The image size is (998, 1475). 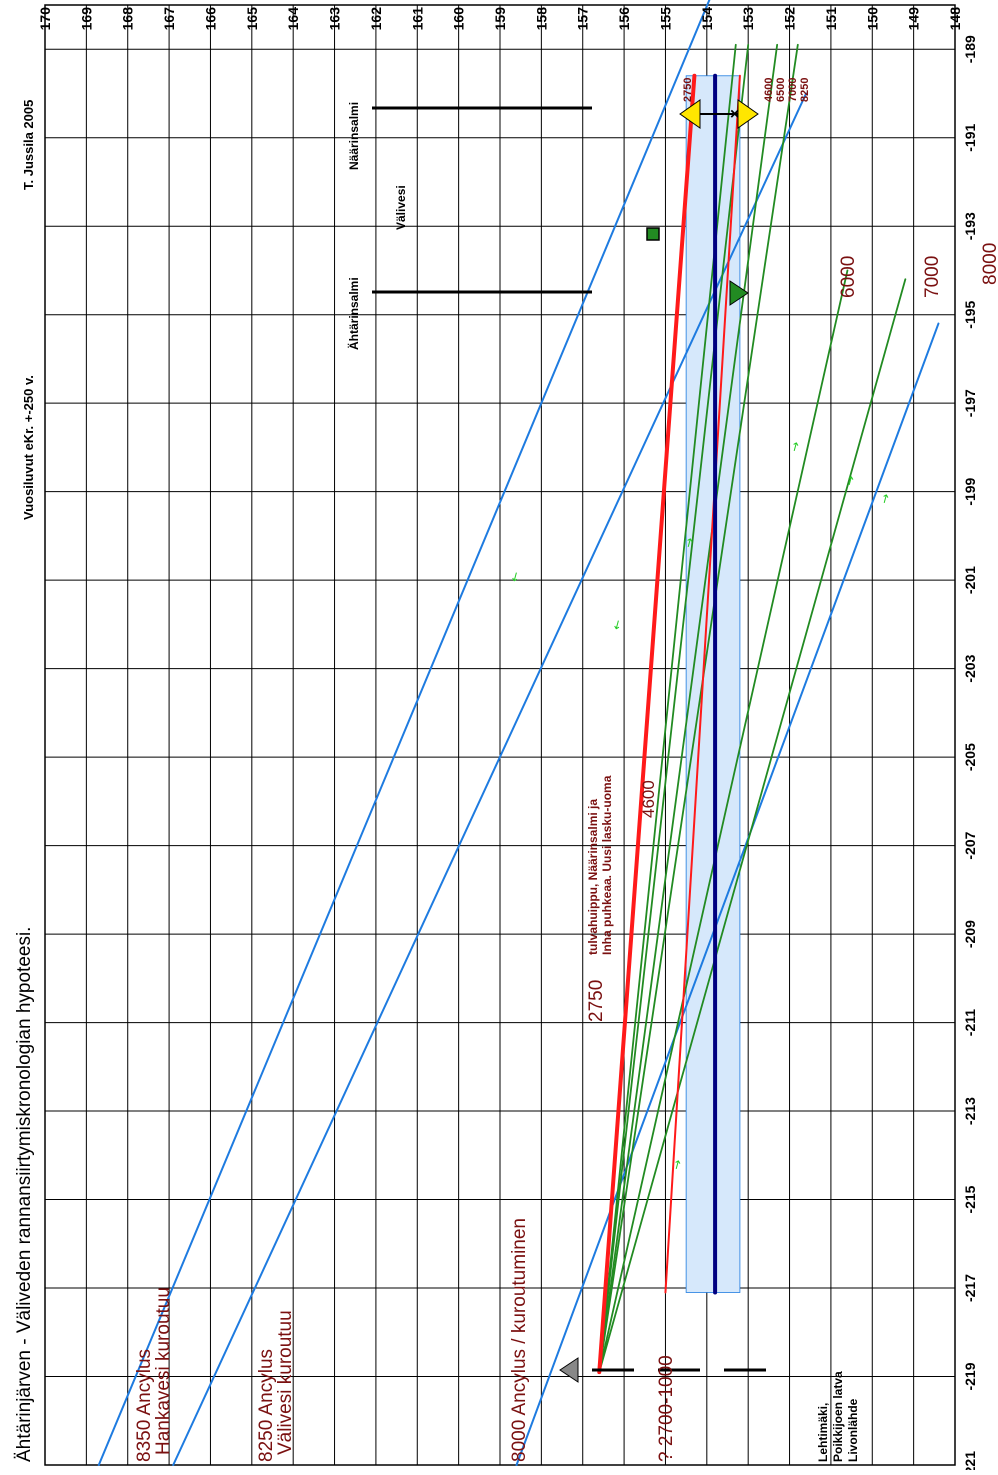 What do you see at coordinates (932, 277) in the screenshot?
I see `annotation-7000: 7000` at bounding box center [932, 277].